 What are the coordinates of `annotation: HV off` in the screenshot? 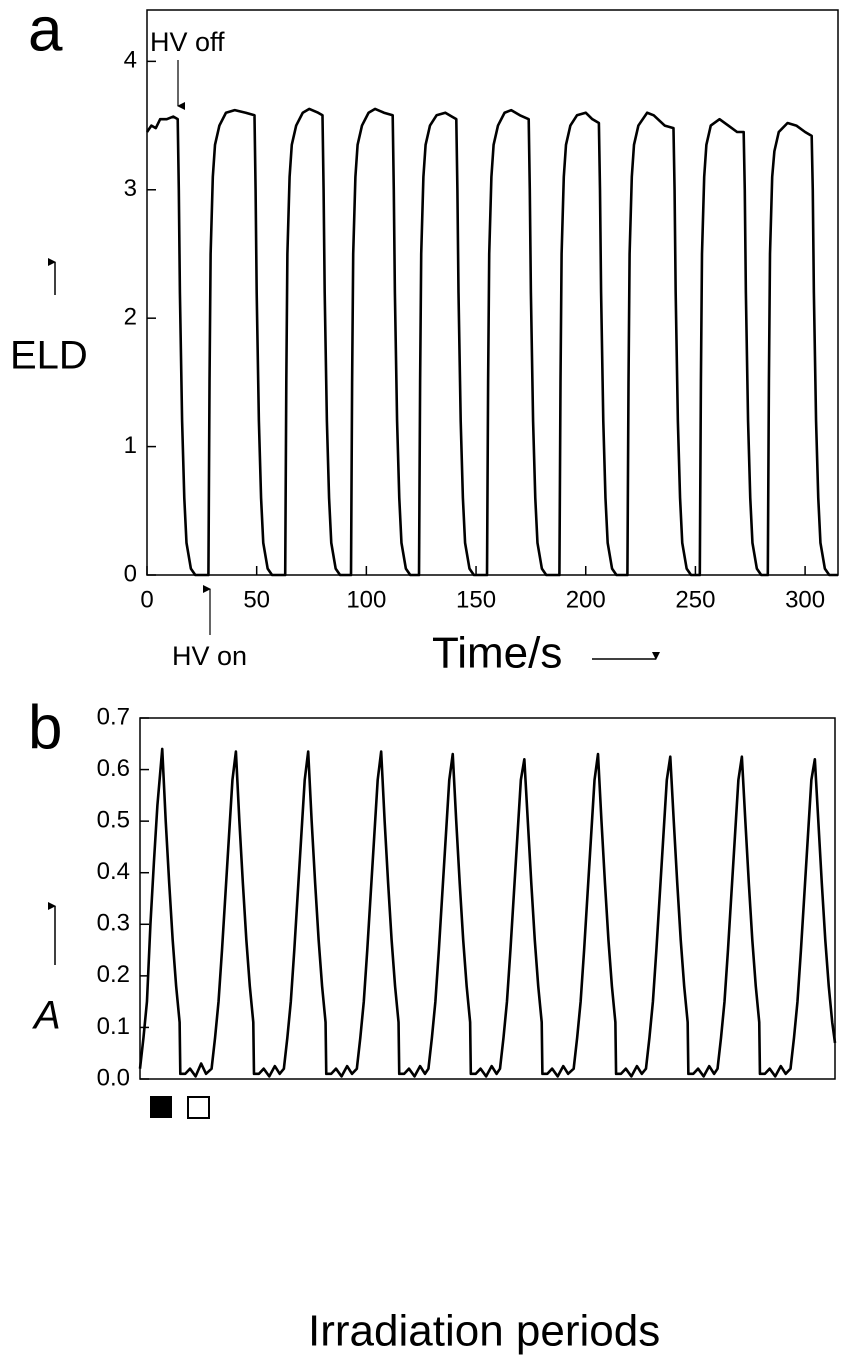 It's located at (187, 42).